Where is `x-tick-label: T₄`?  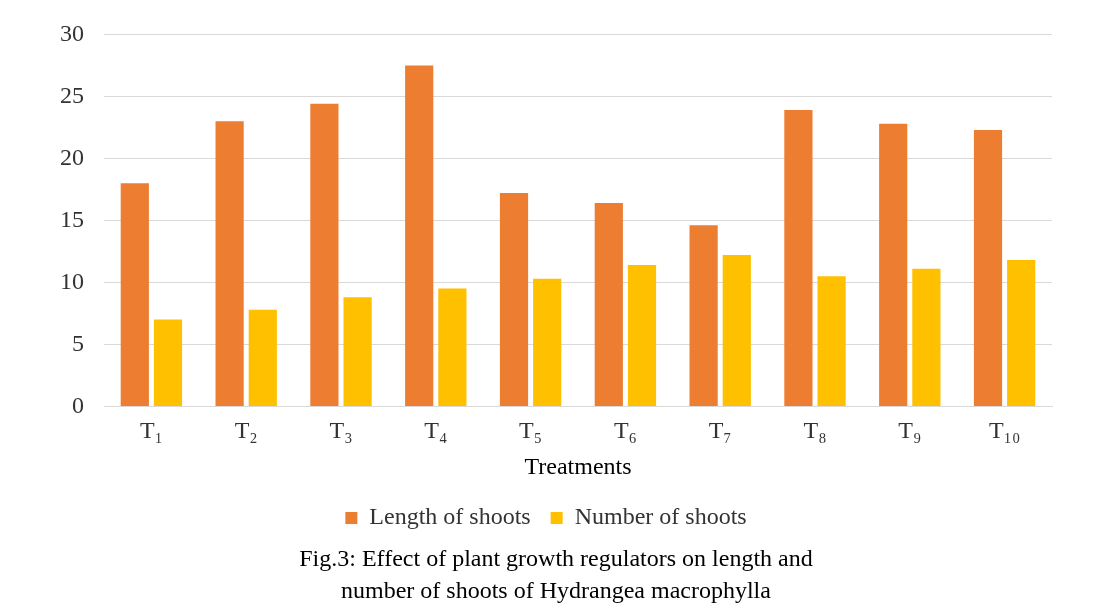 x-tick-label: T₄ is located at coordinates (436, 430).